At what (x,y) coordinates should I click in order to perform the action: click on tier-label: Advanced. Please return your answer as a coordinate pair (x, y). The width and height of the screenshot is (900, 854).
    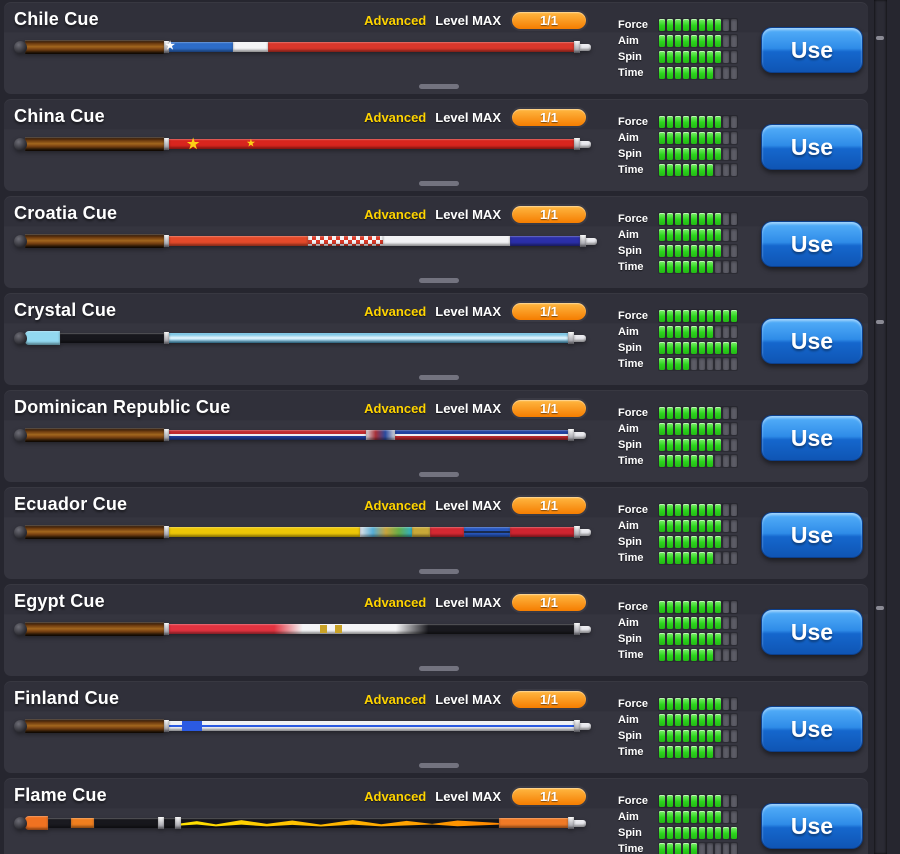
    Looking at the image, I should click on (395, 117).